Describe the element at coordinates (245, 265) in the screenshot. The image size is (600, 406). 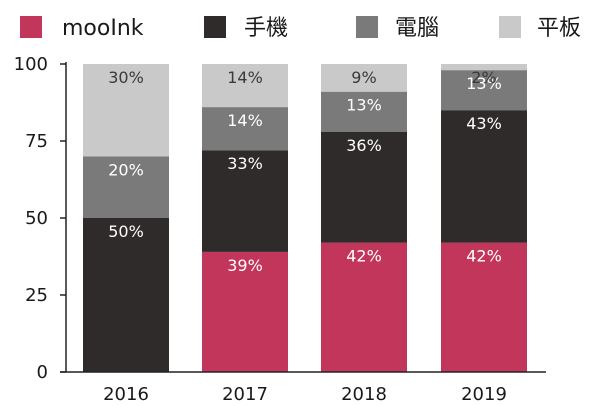
I see `bar-label-2017-0: 39%` at that location.